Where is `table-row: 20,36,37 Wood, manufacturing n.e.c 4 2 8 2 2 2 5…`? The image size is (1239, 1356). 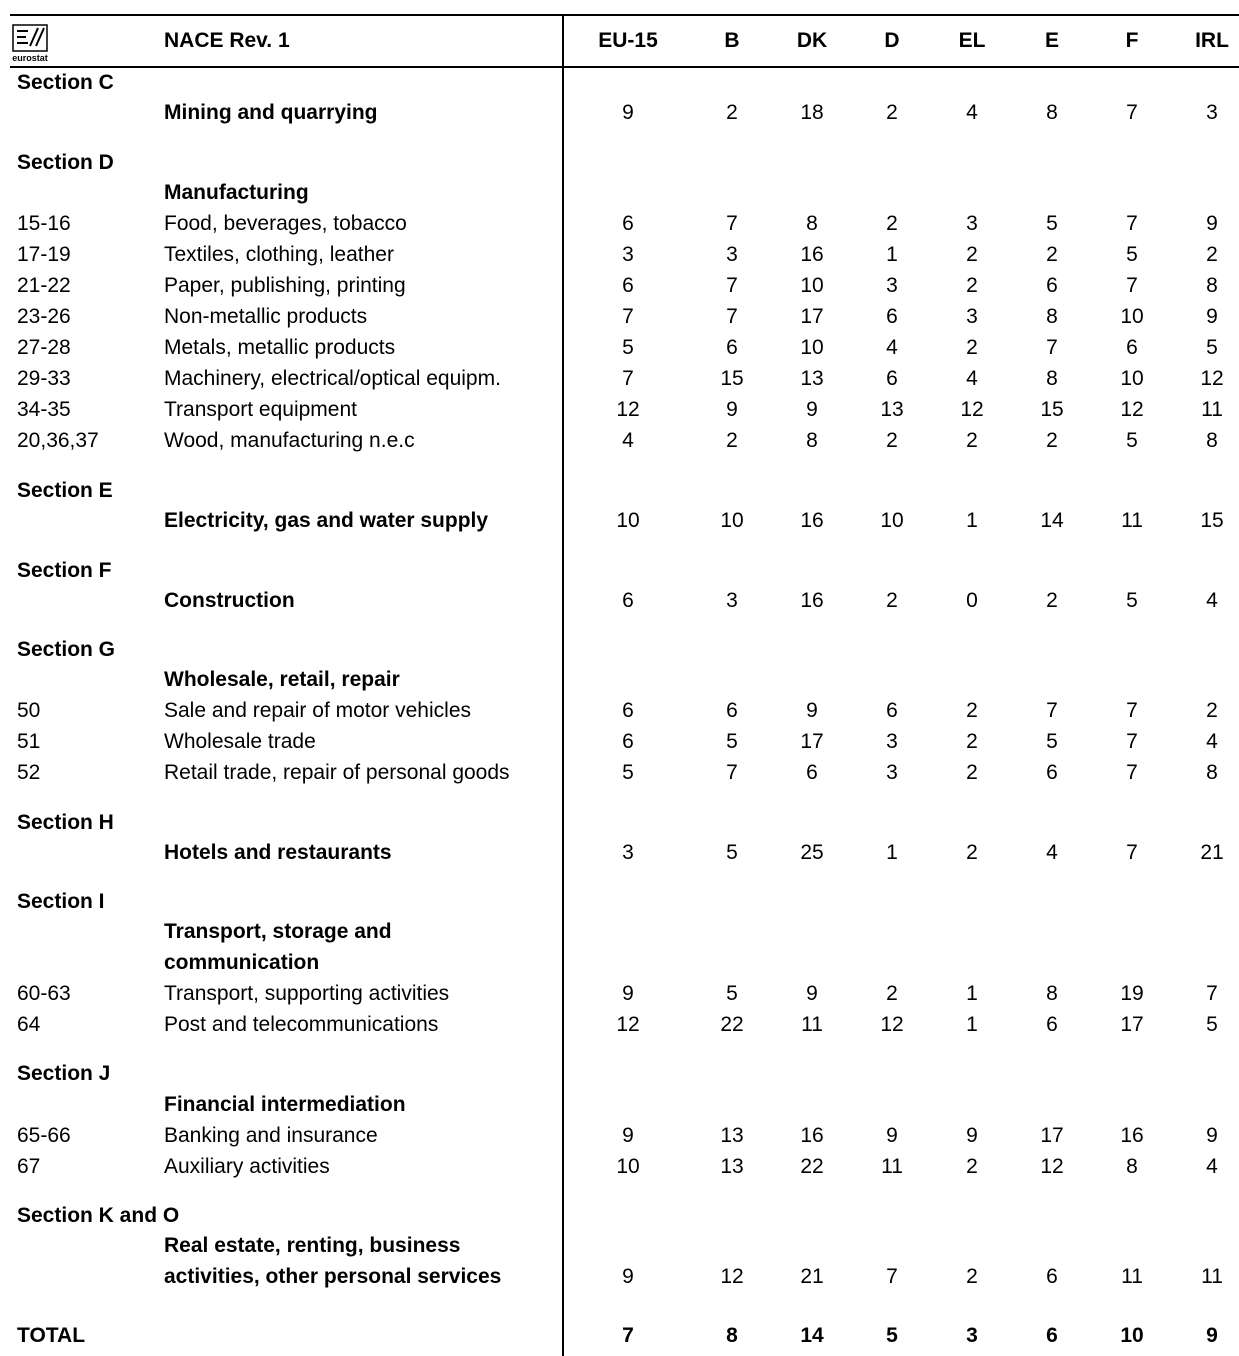
table-row: 20,36,37 Wood, manufacturing n.e.c 4 2 8 2 2 2 5… is located at coordinates (619, 441).